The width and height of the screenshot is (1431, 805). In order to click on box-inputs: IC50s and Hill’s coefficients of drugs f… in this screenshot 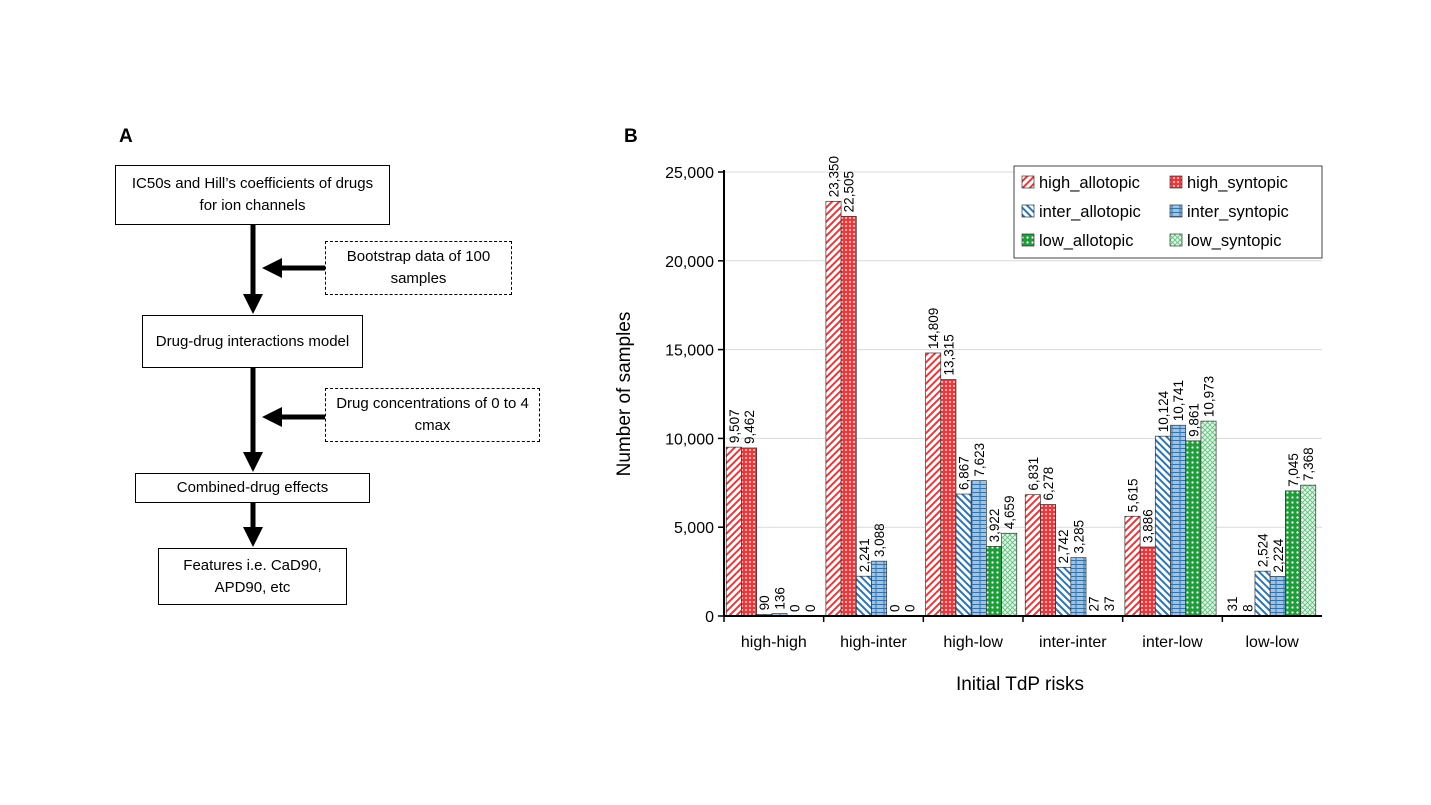, I will do `click(252, 195)`.